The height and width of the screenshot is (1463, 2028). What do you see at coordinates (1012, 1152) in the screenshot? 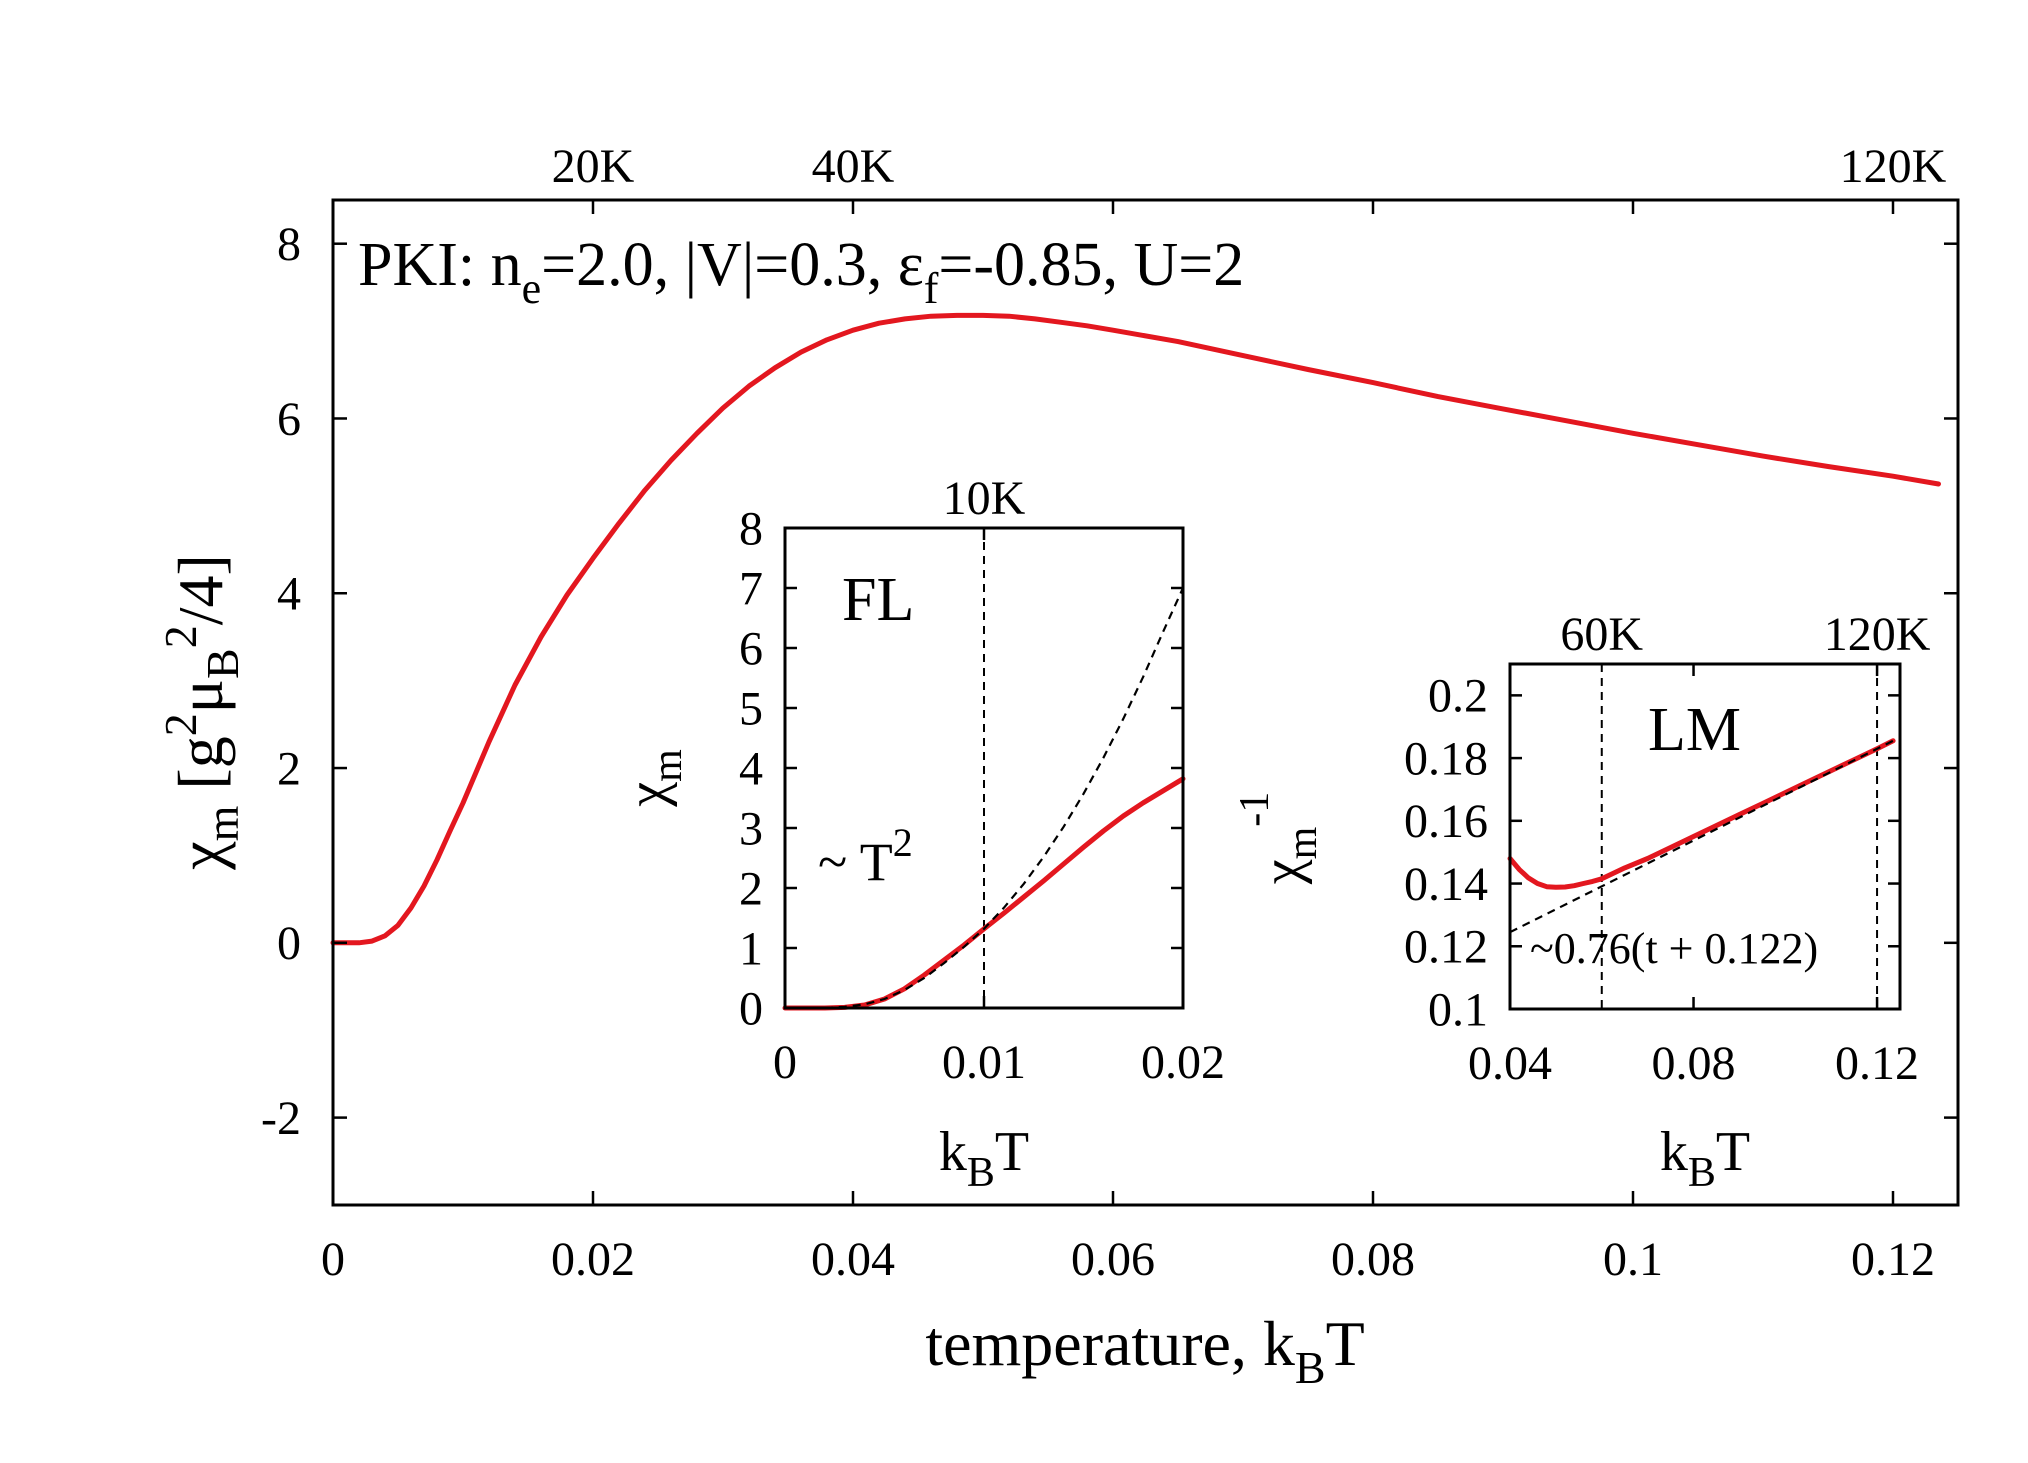
I see `inset-fl-xlabel-tail: T` at bounding box center [1012, 1152].